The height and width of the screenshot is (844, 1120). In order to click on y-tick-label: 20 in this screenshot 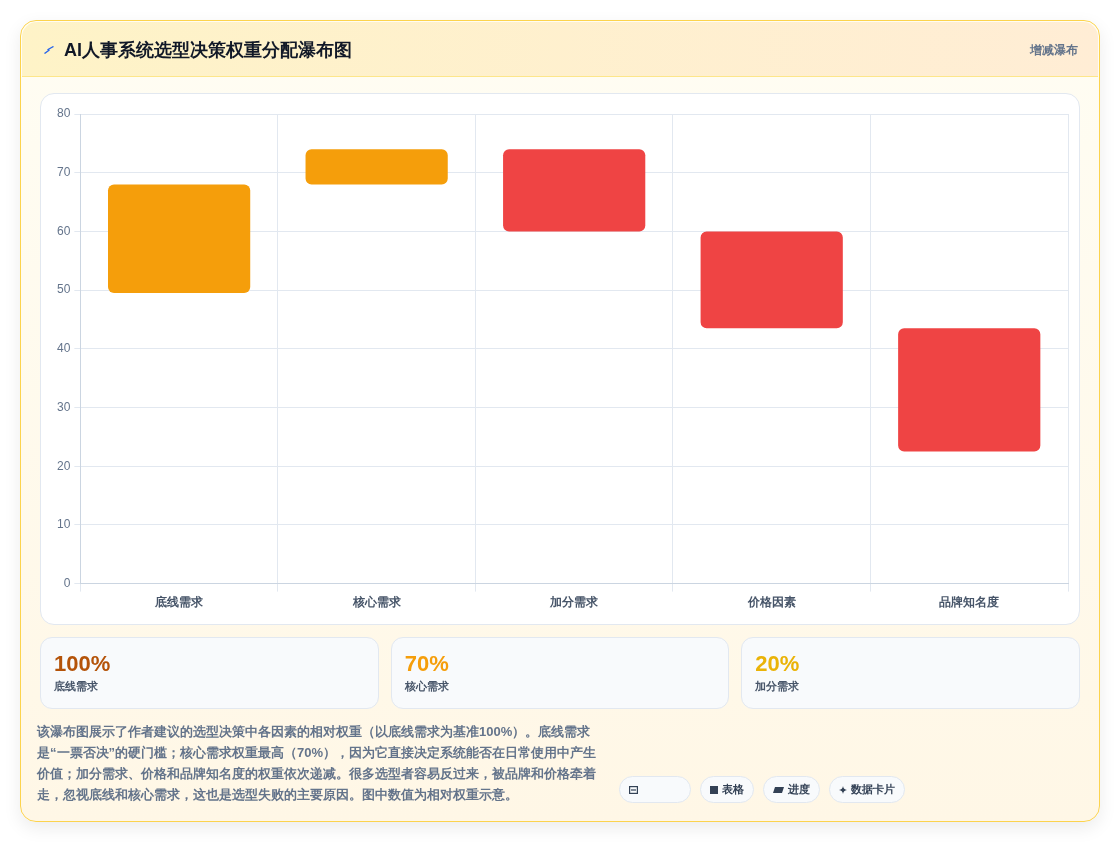, I will do `click(63, 465)`.